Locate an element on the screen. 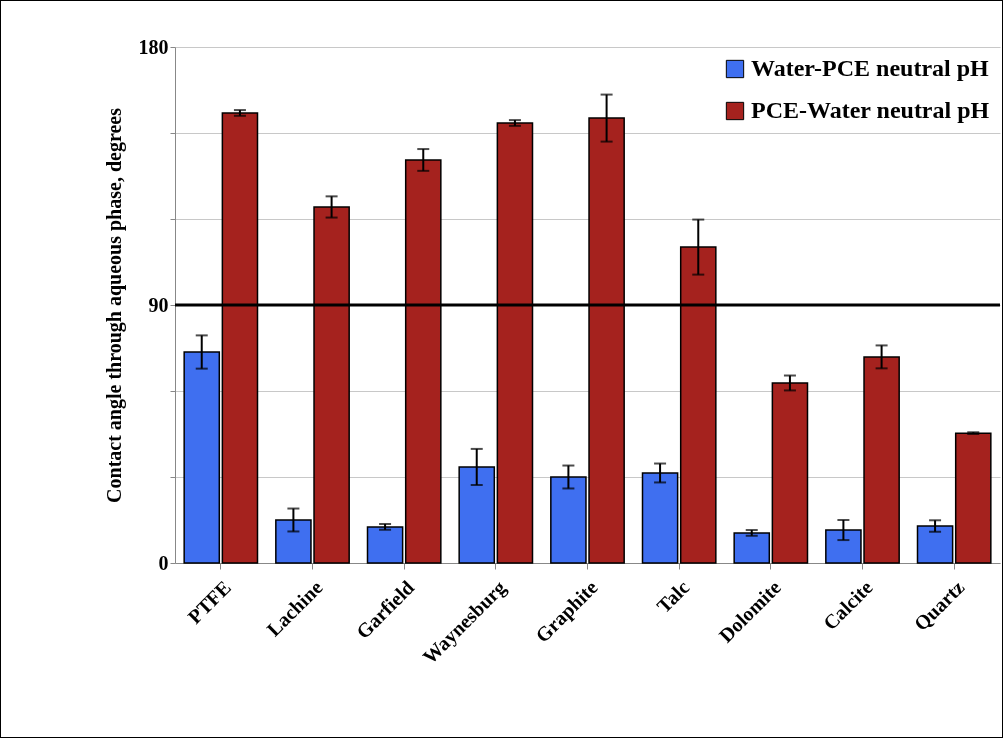 The height and width of the screenshot is (738, 1003). legend-label: PCE-Water neutral pH is located at coordinates (870, 110).